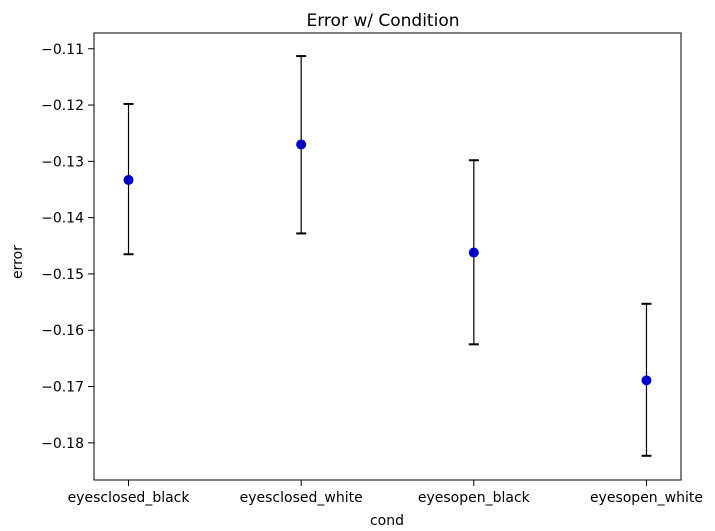 Image resolution: width=715 pixels, height=531 pixels. Describe the element at coordinates (62, 388) in the screenshot. I see `y-tick-label: −0.17` at that location.